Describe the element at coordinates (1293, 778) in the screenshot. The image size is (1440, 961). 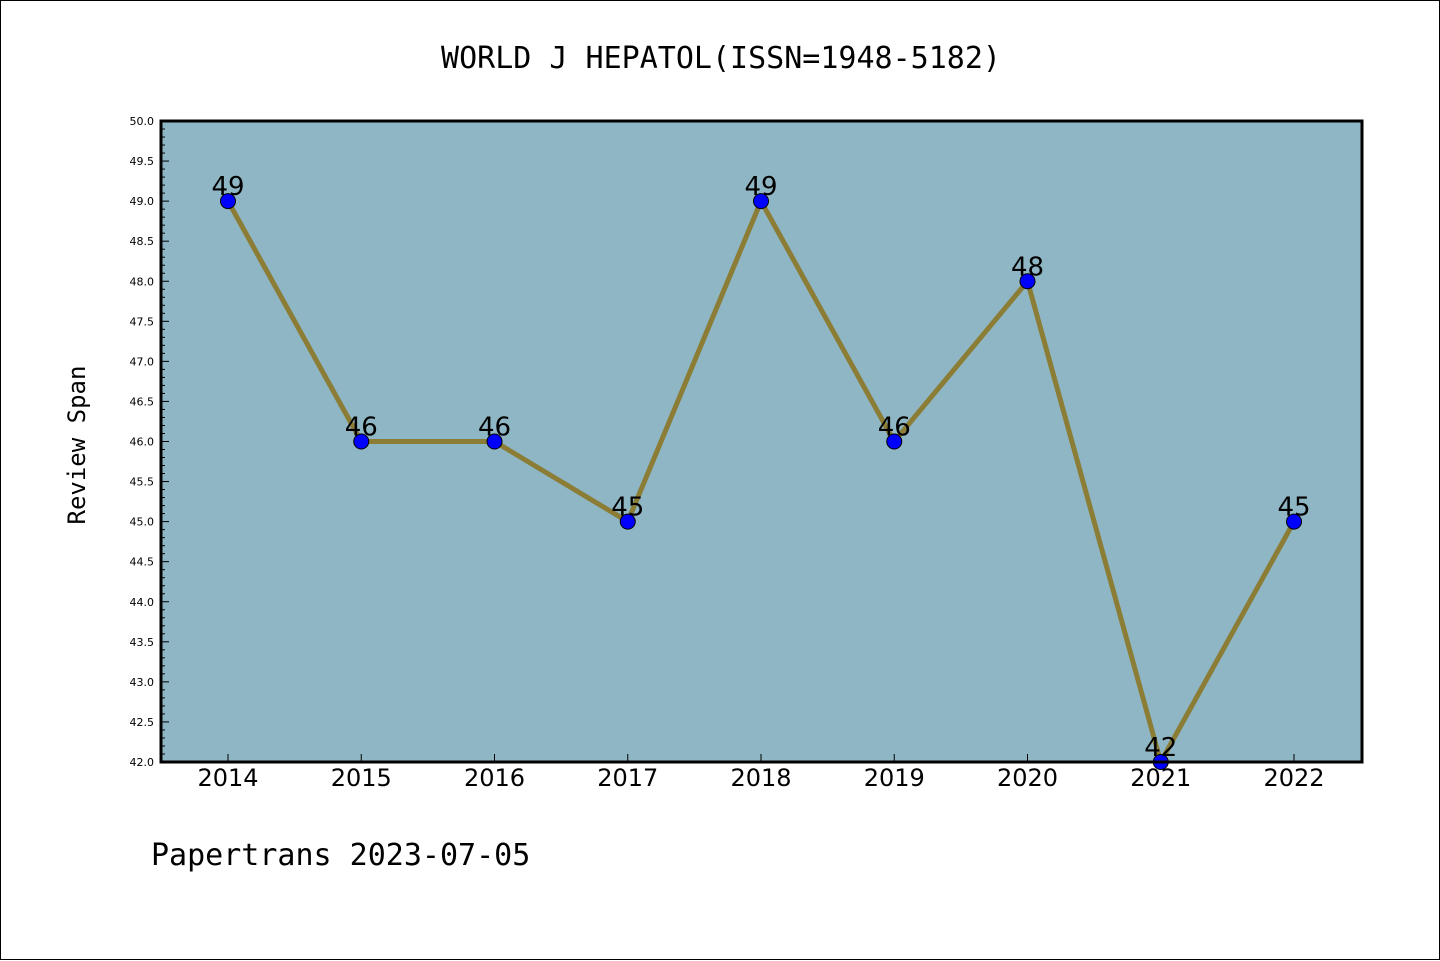
I see `x-tick-label: 2022` at that location.